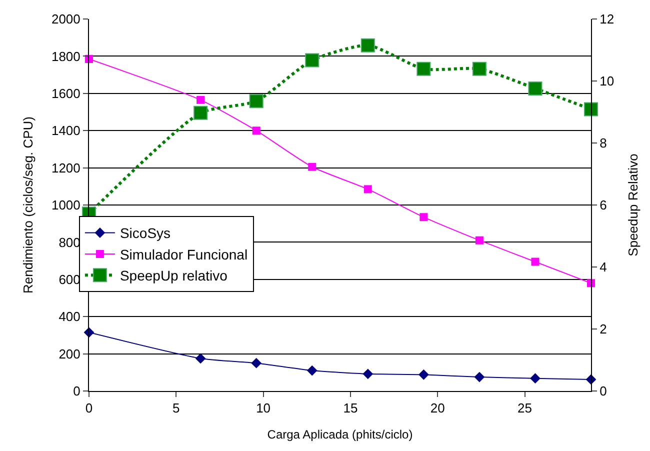 The width and height of the screenshot is (650, 451). I want to click on legend-label: SpeepUp relativo, so click(174, 276).